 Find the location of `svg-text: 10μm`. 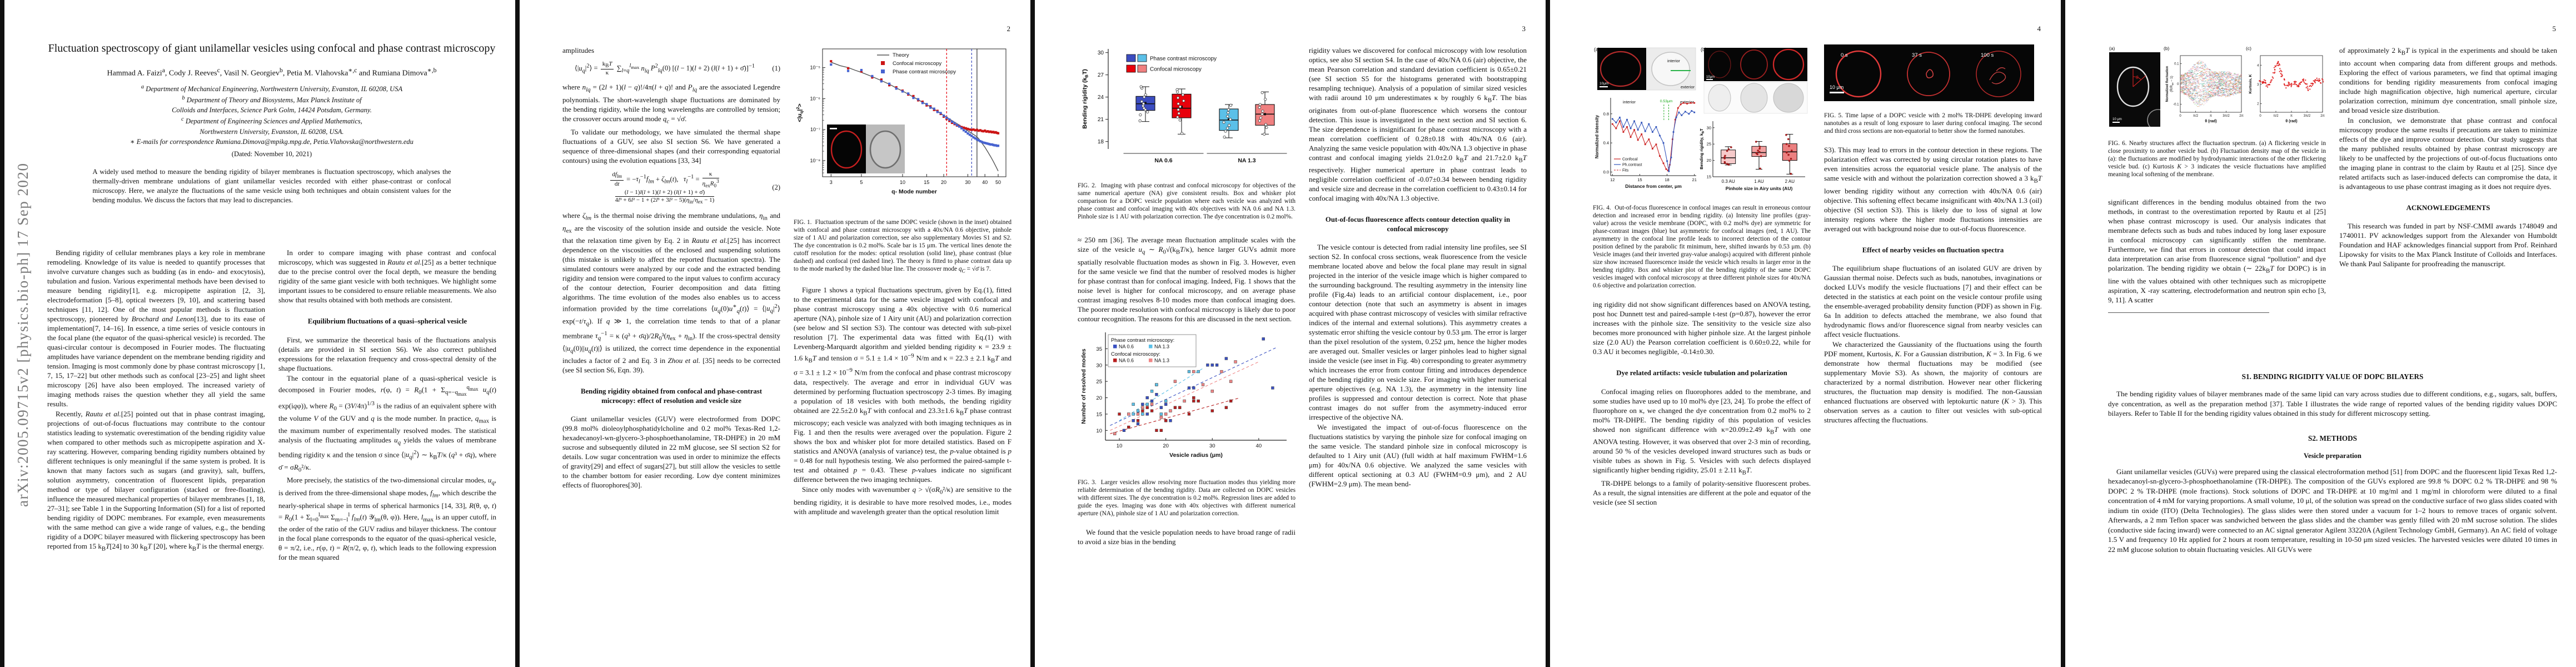

svg-text: 10μm is located at coordinates (1710, 77).